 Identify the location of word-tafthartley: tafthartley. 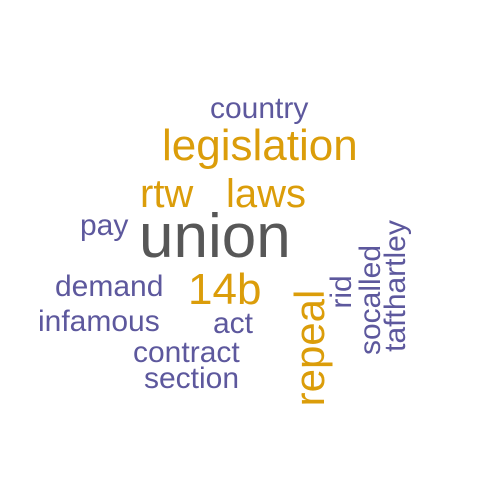
(395, 286).